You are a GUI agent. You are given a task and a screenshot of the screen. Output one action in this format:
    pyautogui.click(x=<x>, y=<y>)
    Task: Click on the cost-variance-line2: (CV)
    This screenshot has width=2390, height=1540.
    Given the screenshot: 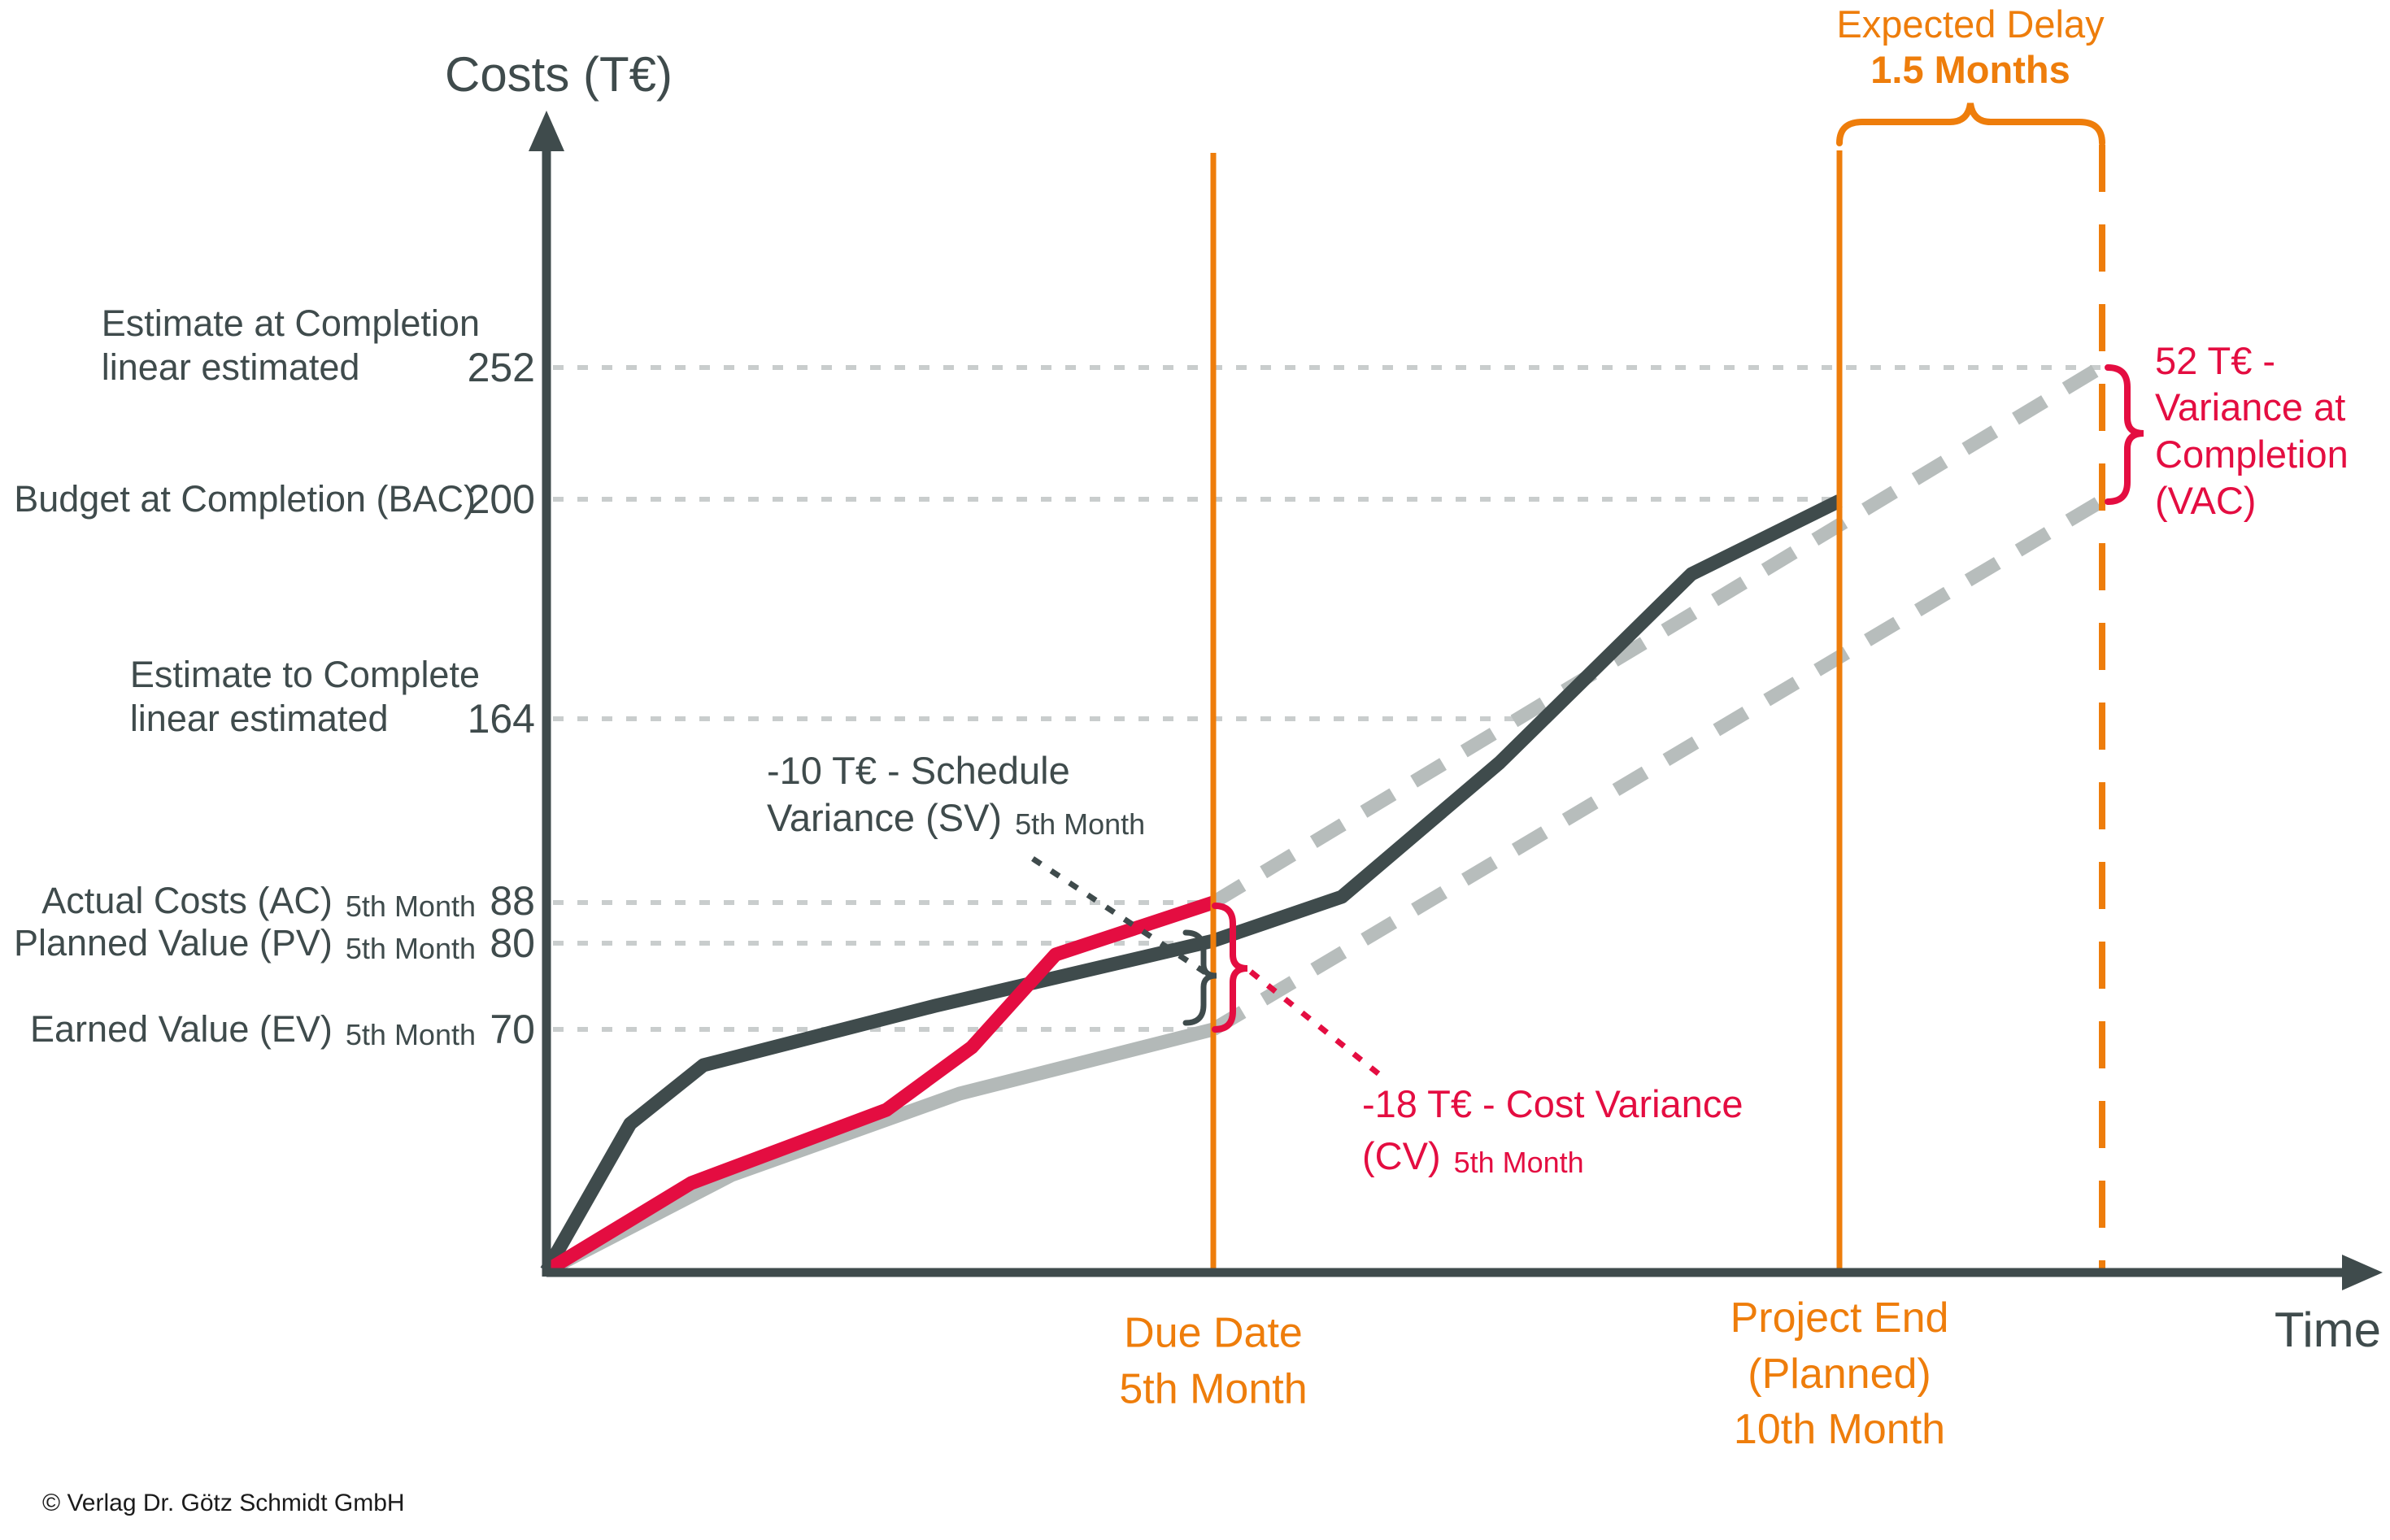 What is the action you would take?
    pyautogui.click(x=1401, y=1155)
    